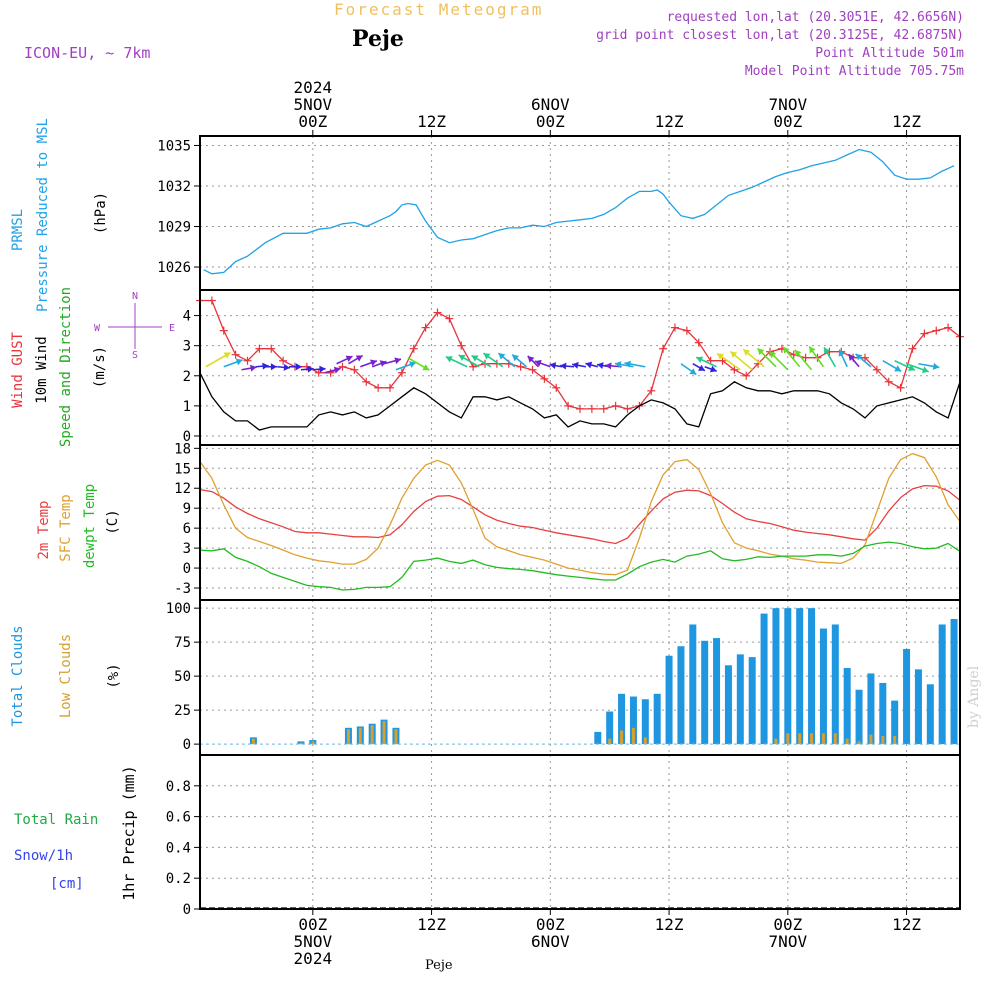 The width and height of the screenshot is (1000, 1000). Describe the element at coordinates (66, 676) in the screenshot. I see `label-low-clouds: Low Clouds` at that location.